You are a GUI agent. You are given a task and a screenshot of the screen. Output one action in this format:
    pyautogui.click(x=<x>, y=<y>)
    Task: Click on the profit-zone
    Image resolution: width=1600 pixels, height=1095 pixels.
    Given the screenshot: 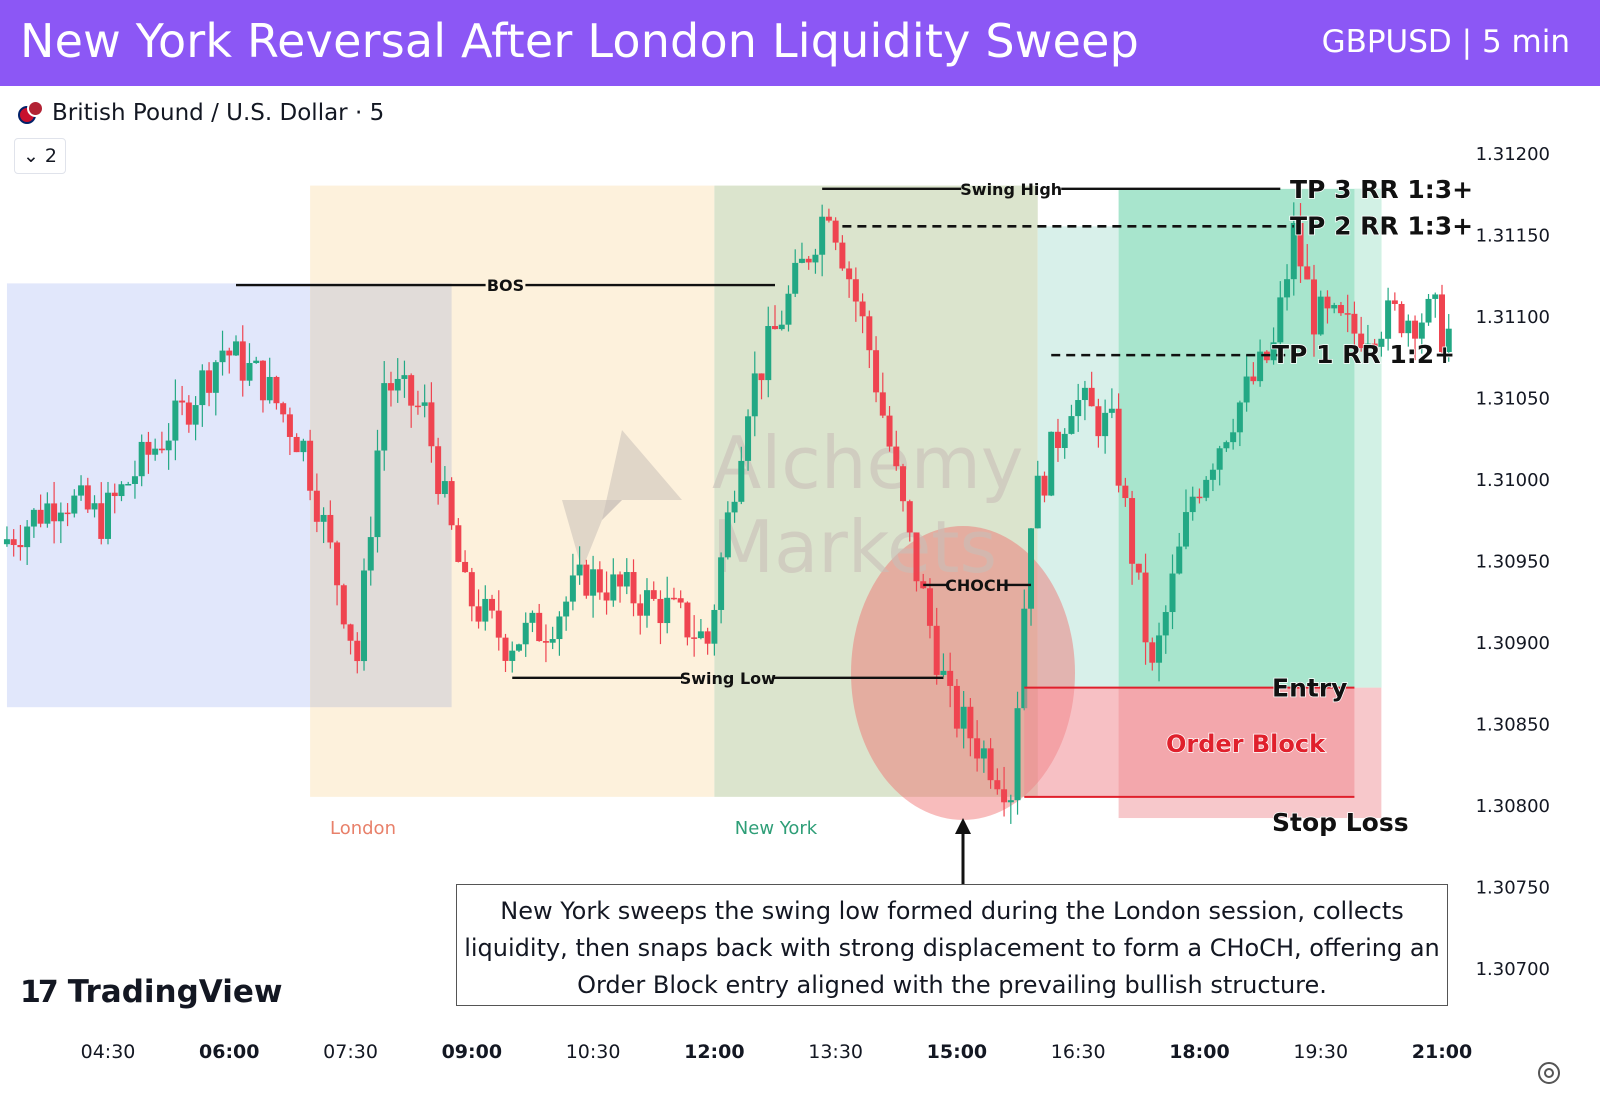 What is the action you would take?
    pyautogui.click(x=1250, y=438)
    